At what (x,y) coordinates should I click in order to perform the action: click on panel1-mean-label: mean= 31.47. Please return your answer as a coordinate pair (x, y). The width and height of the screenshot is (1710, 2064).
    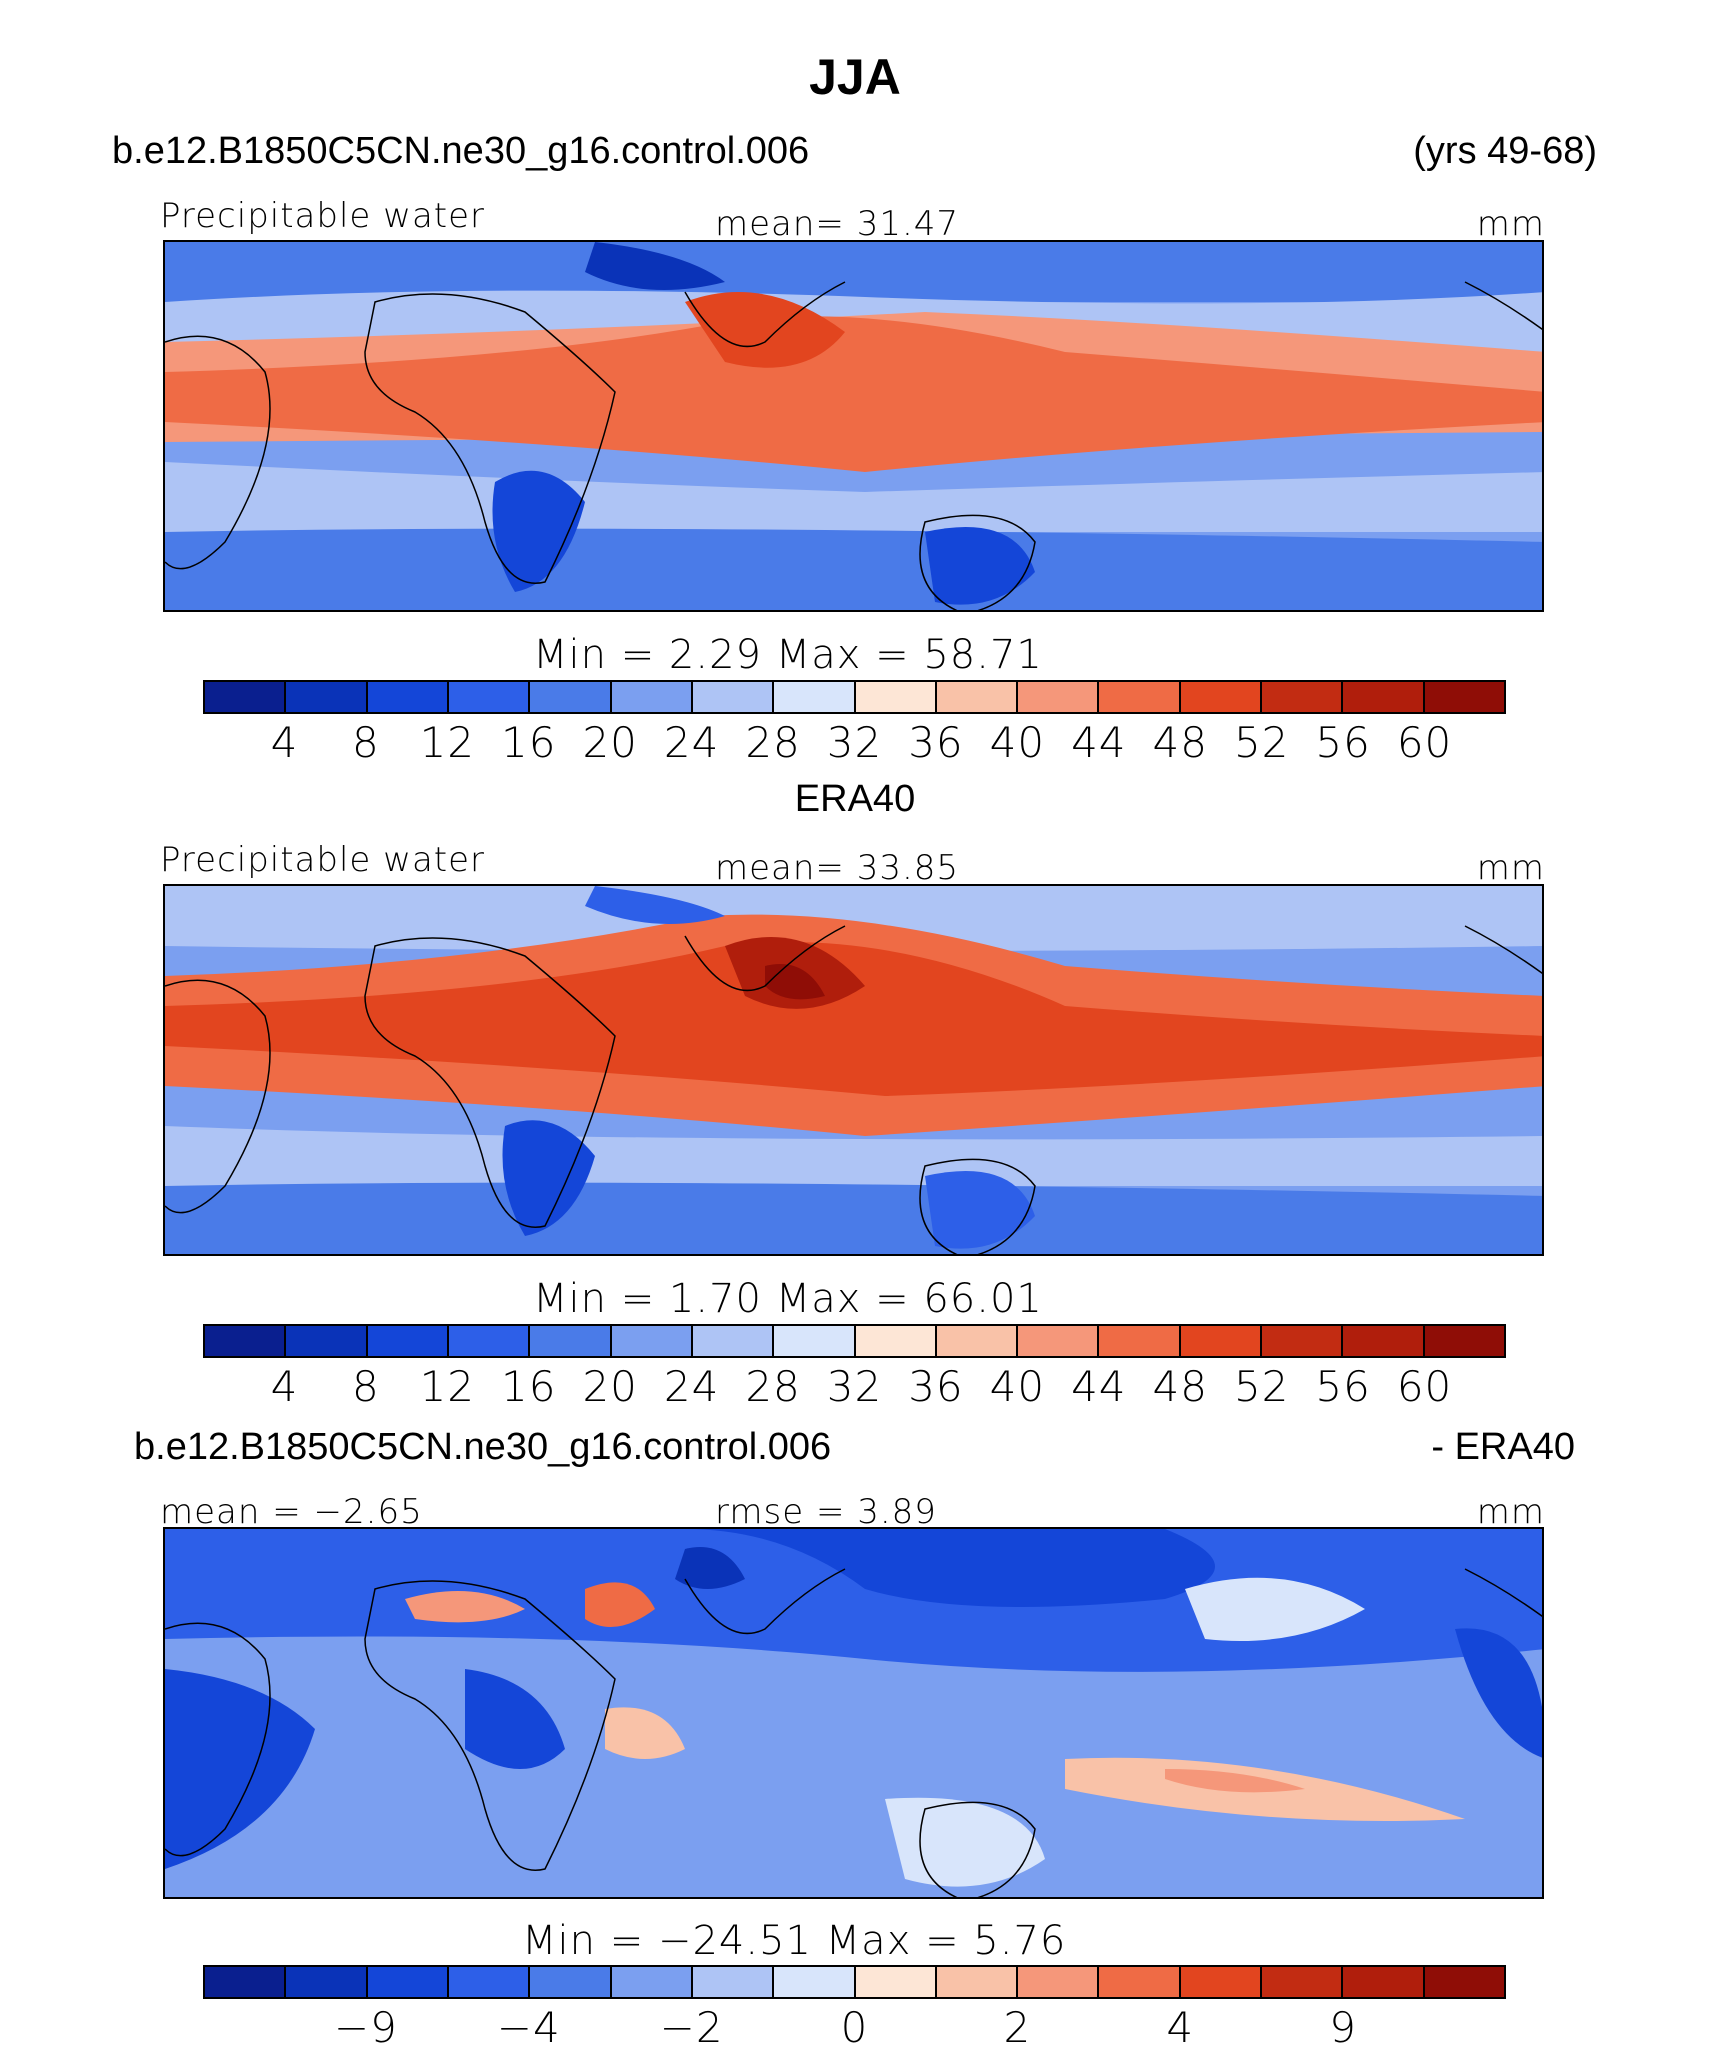
    Looking at the image, I should click on (837, 224).